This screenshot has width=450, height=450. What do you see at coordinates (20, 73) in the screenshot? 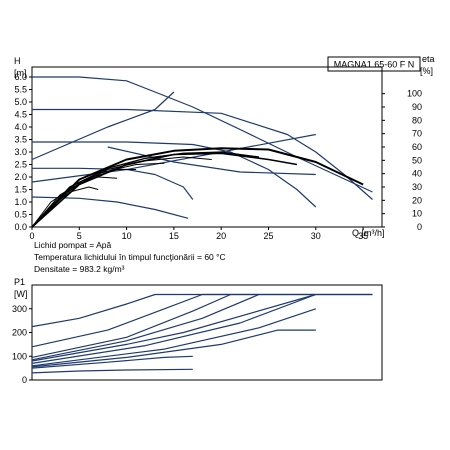
I see `y-axis-unit-m: [m]` at bounding box center [20, 73].